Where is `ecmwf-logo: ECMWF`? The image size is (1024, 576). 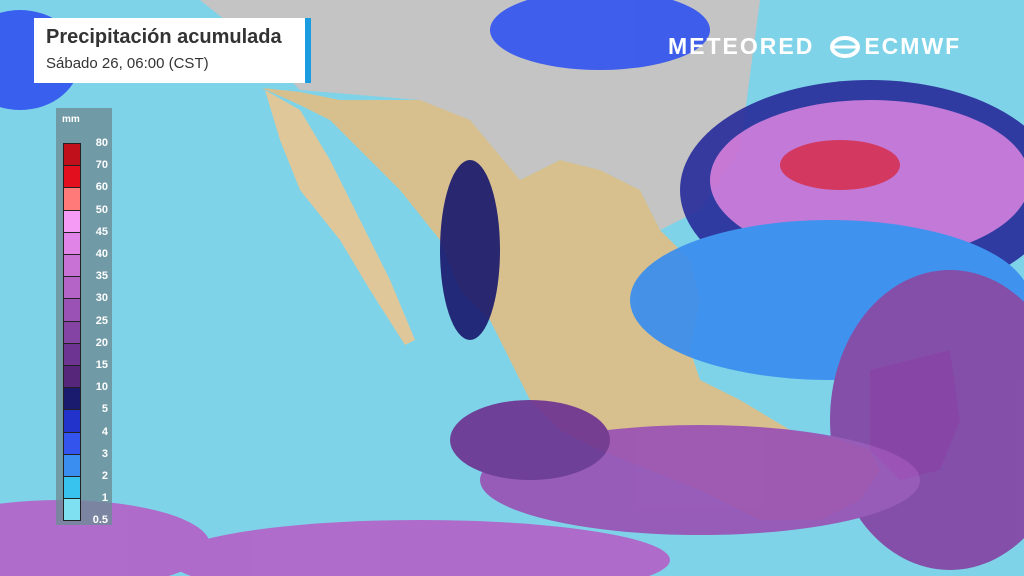 ecmwf-logo: ECMWF is located at coordinates (895, 46).